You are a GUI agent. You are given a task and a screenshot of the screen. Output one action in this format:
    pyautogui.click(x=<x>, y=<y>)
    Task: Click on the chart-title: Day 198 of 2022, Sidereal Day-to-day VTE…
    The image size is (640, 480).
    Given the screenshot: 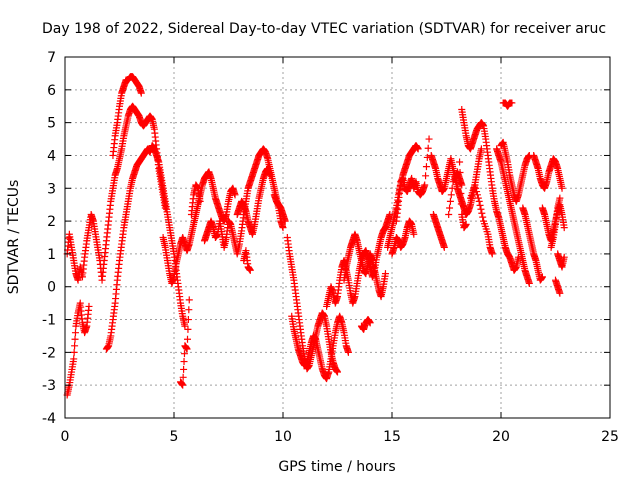 What is the action you would take?
    pyautogui.click(x=324, y=29)
    